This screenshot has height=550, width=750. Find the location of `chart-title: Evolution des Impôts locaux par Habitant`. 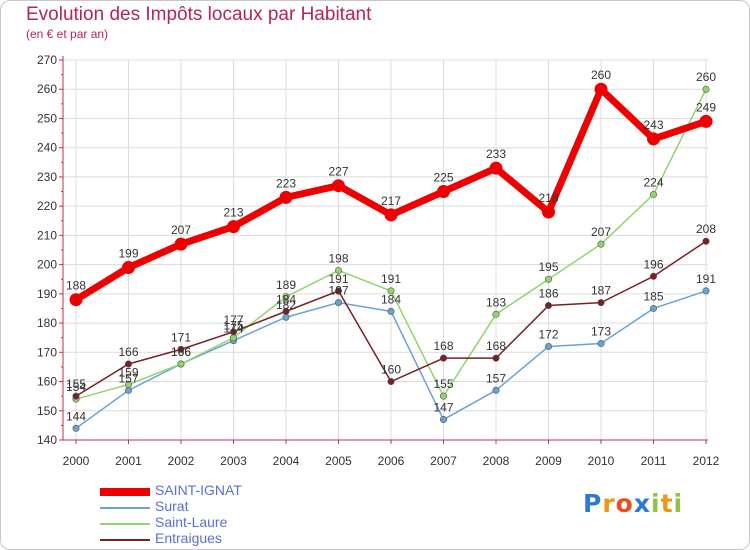

chart-title: Evolution des Impôts locaux par Habitant is located at coordinates (199, 14).